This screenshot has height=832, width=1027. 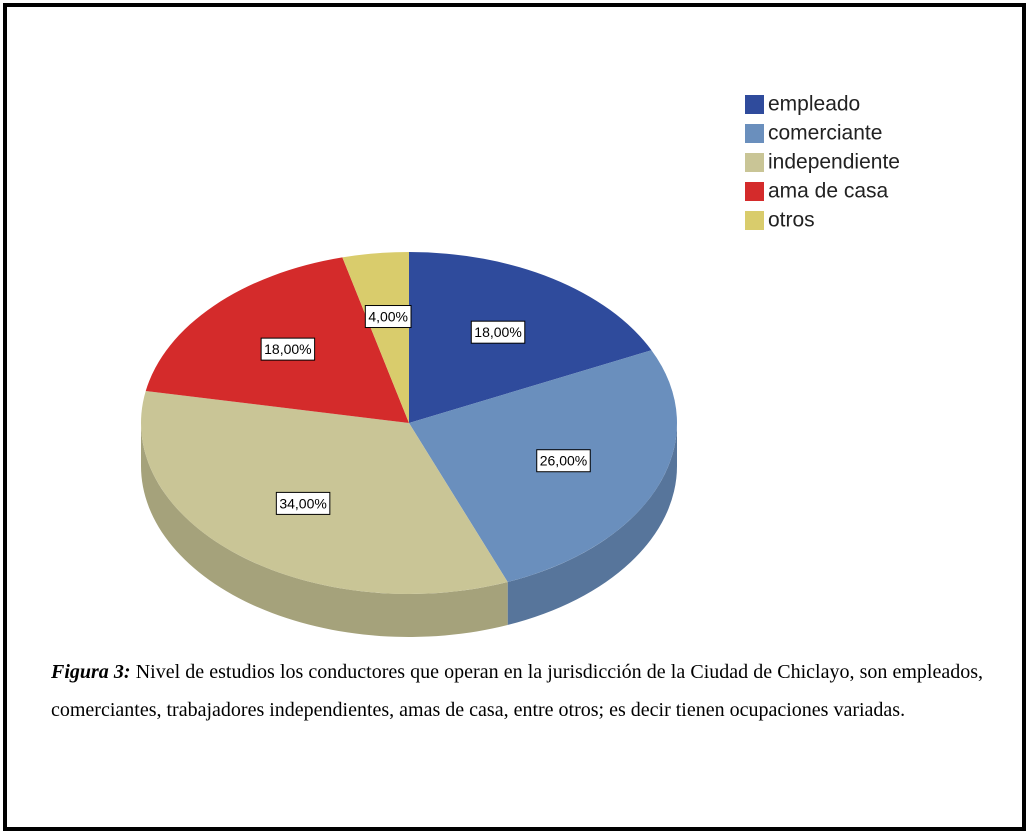 I want to click on value-label: 34,00%, so click(x=302, y=503).